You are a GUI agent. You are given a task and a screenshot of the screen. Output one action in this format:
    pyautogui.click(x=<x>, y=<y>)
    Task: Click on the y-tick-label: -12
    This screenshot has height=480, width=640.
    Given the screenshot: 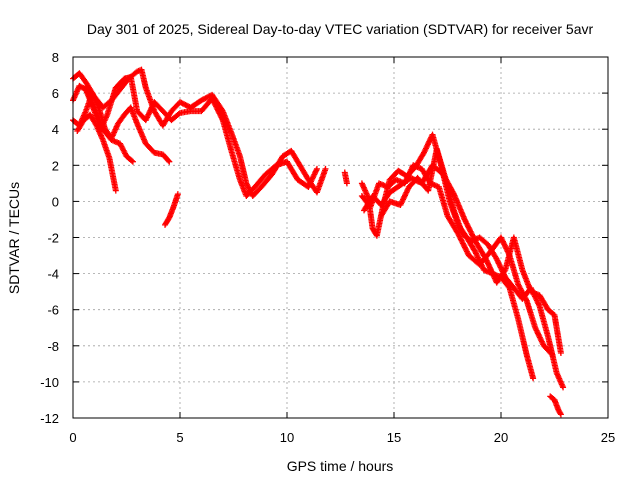 What is the action you would take?
    pyautogui.click(x=49, y=418)
    